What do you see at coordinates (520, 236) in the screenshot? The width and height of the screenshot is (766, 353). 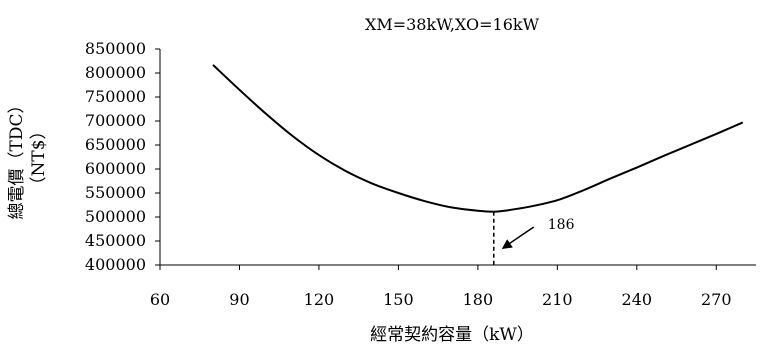 I see `annotation-arrow-shaft` at bounding box center [520, 236].